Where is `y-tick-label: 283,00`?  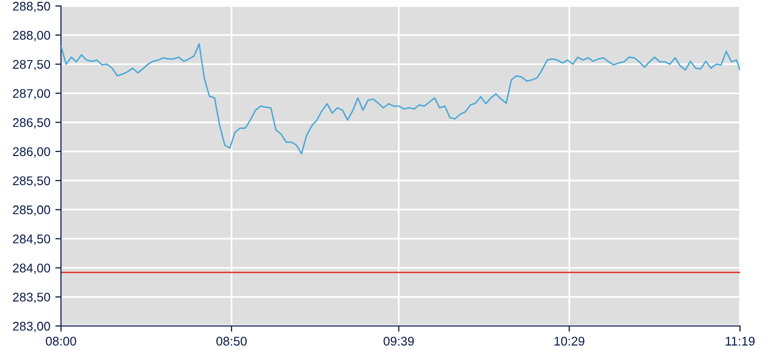
y-tick-label: 283,00 is located at coordinates (31, 327).